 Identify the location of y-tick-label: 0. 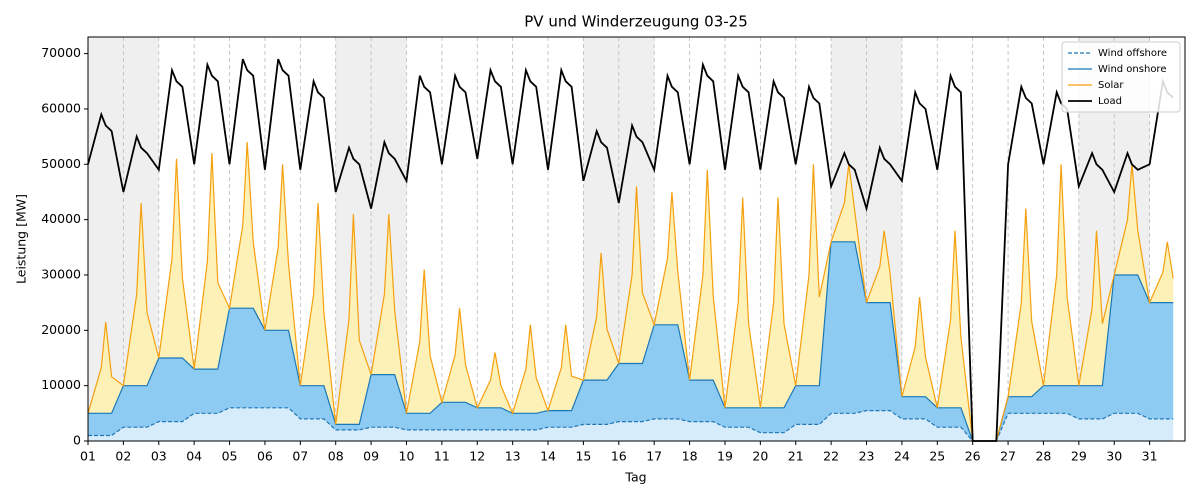
(77, 440).